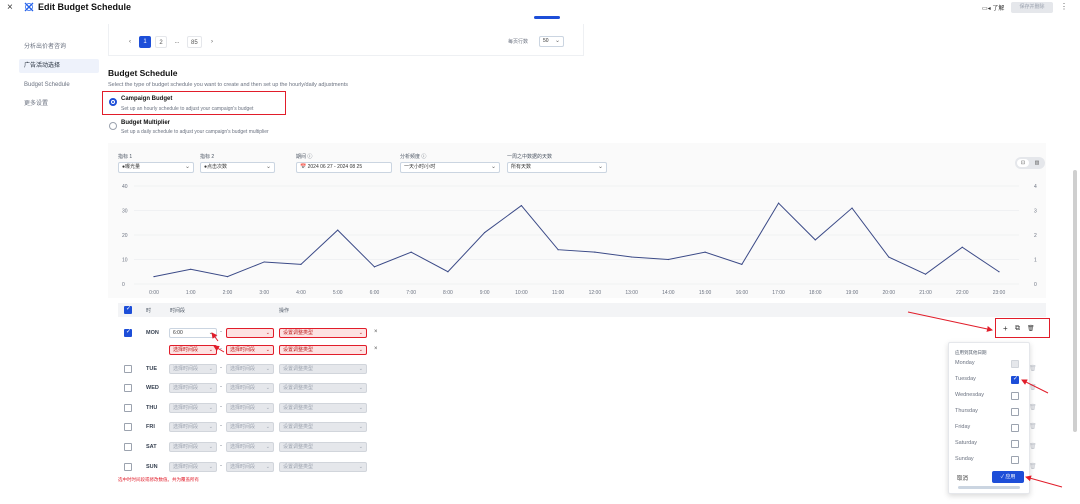 Image resolution: width=1080 pixels, height=504 pixels. I want to click on metric1-select: ●曝光量 ⌄, so click(156, 167).